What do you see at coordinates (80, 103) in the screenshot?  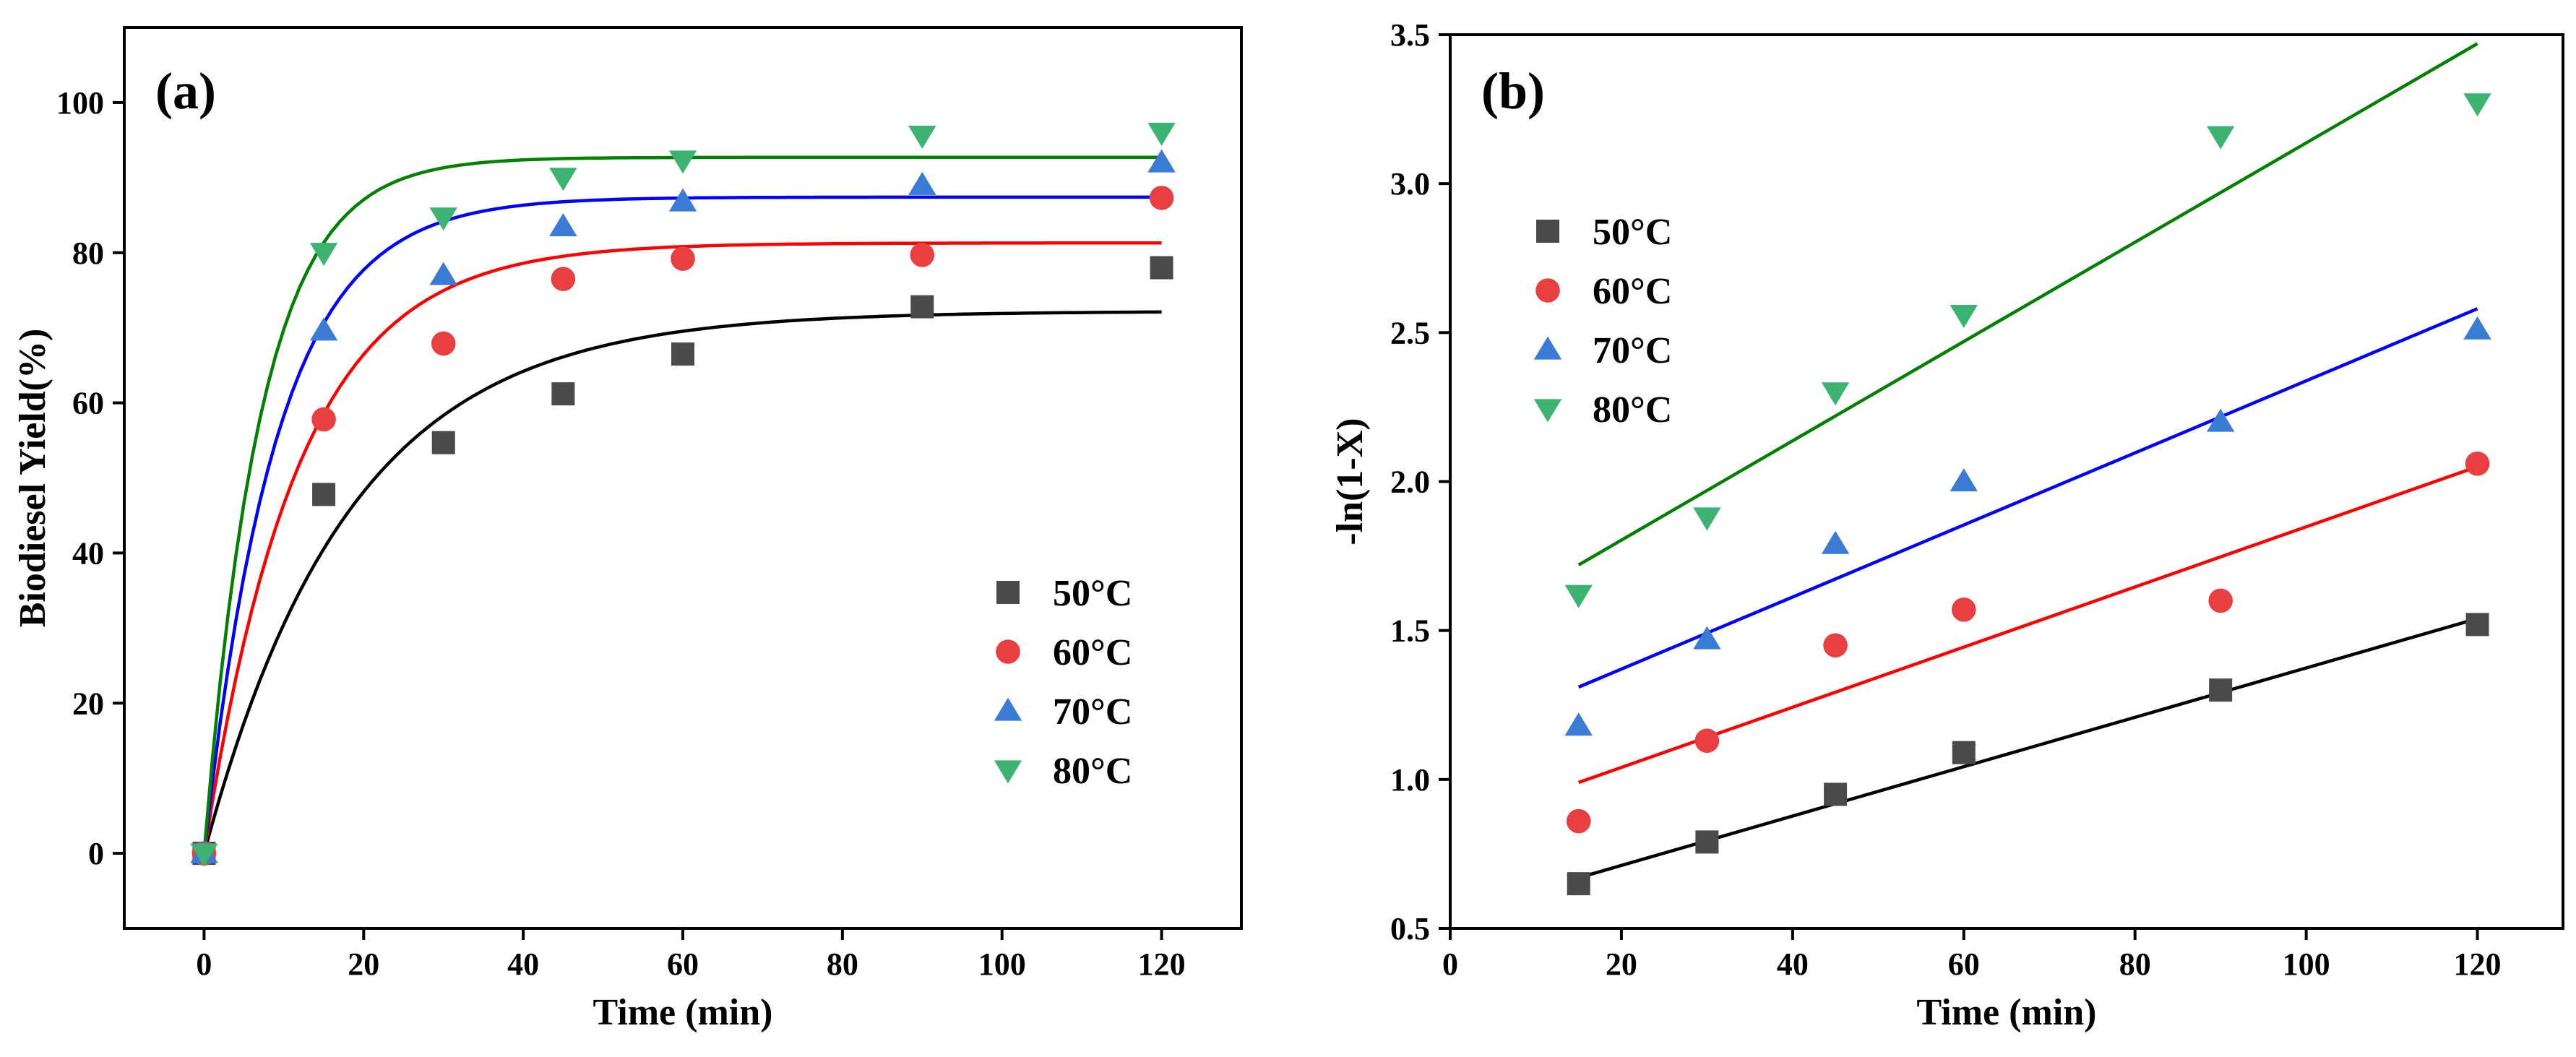 I see `y-tick-label: 100` at bounding box center [80, 103].